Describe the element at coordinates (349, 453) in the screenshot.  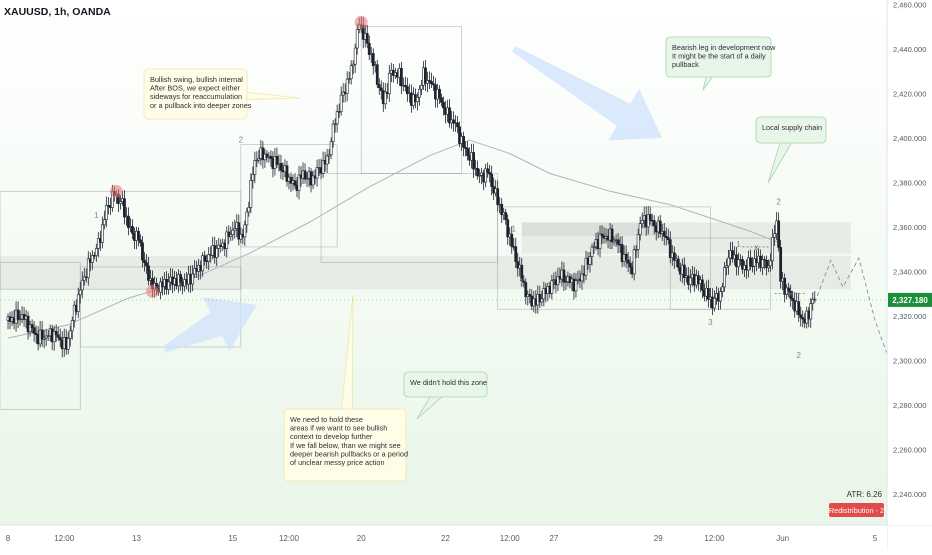
I see `callout-text-4-4: deeper bearish pullbacks or a period` at that location.